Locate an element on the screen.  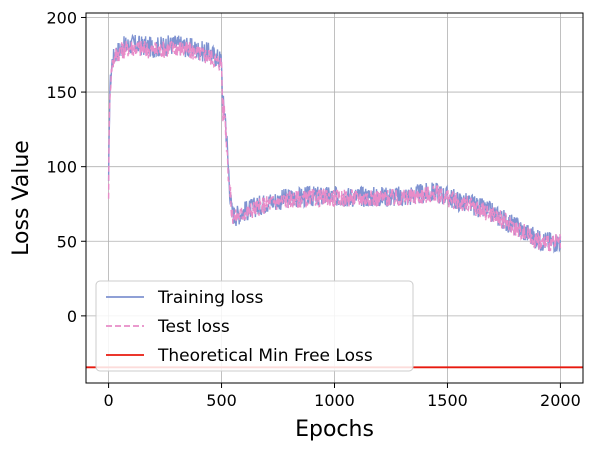
x-tick-label: 500 is located at coordinates (221, 400).